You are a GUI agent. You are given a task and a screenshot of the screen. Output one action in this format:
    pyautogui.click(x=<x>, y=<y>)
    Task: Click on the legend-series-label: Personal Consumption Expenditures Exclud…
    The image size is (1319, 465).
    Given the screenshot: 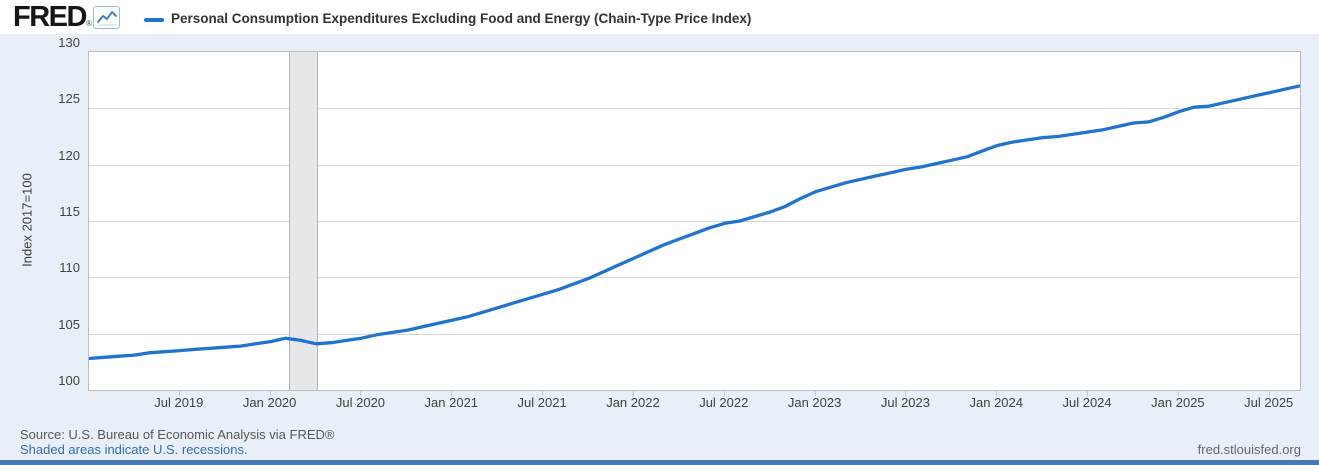 What is the action you would take?
    pyautogui.click(x=461, y=18)
    